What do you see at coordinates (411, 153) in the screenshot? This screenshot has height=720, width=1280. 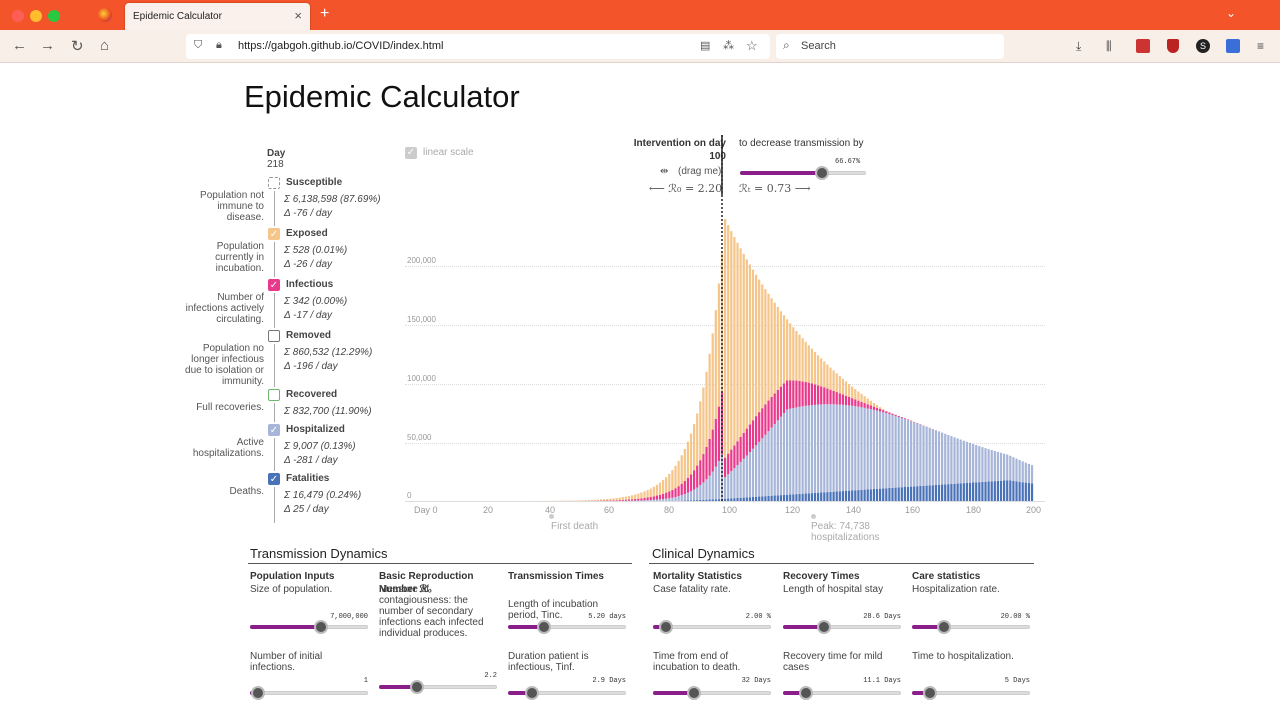 I see `checkbox-icon: ✓` at bounding box center [411, 153].